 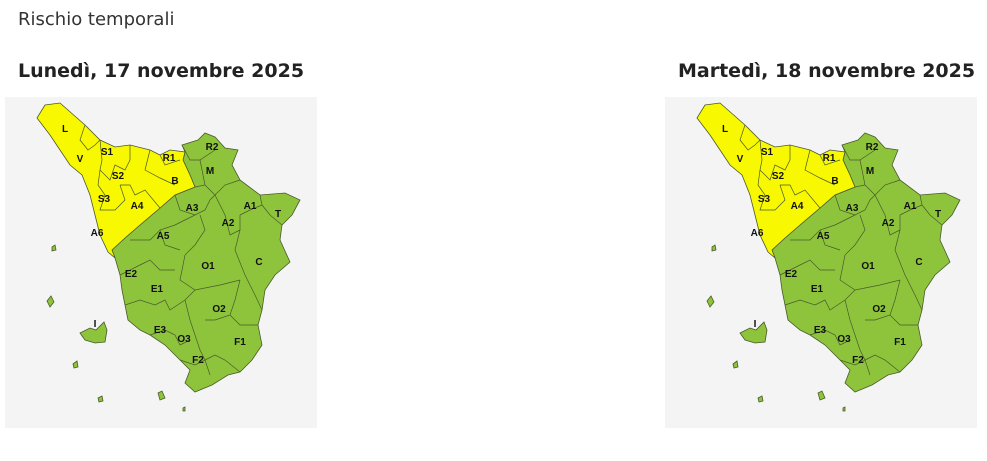 What do you see at coordinates (174, 181) in the screenshot?
I see `zone-label-B: B` at bounding box center [174, 181].